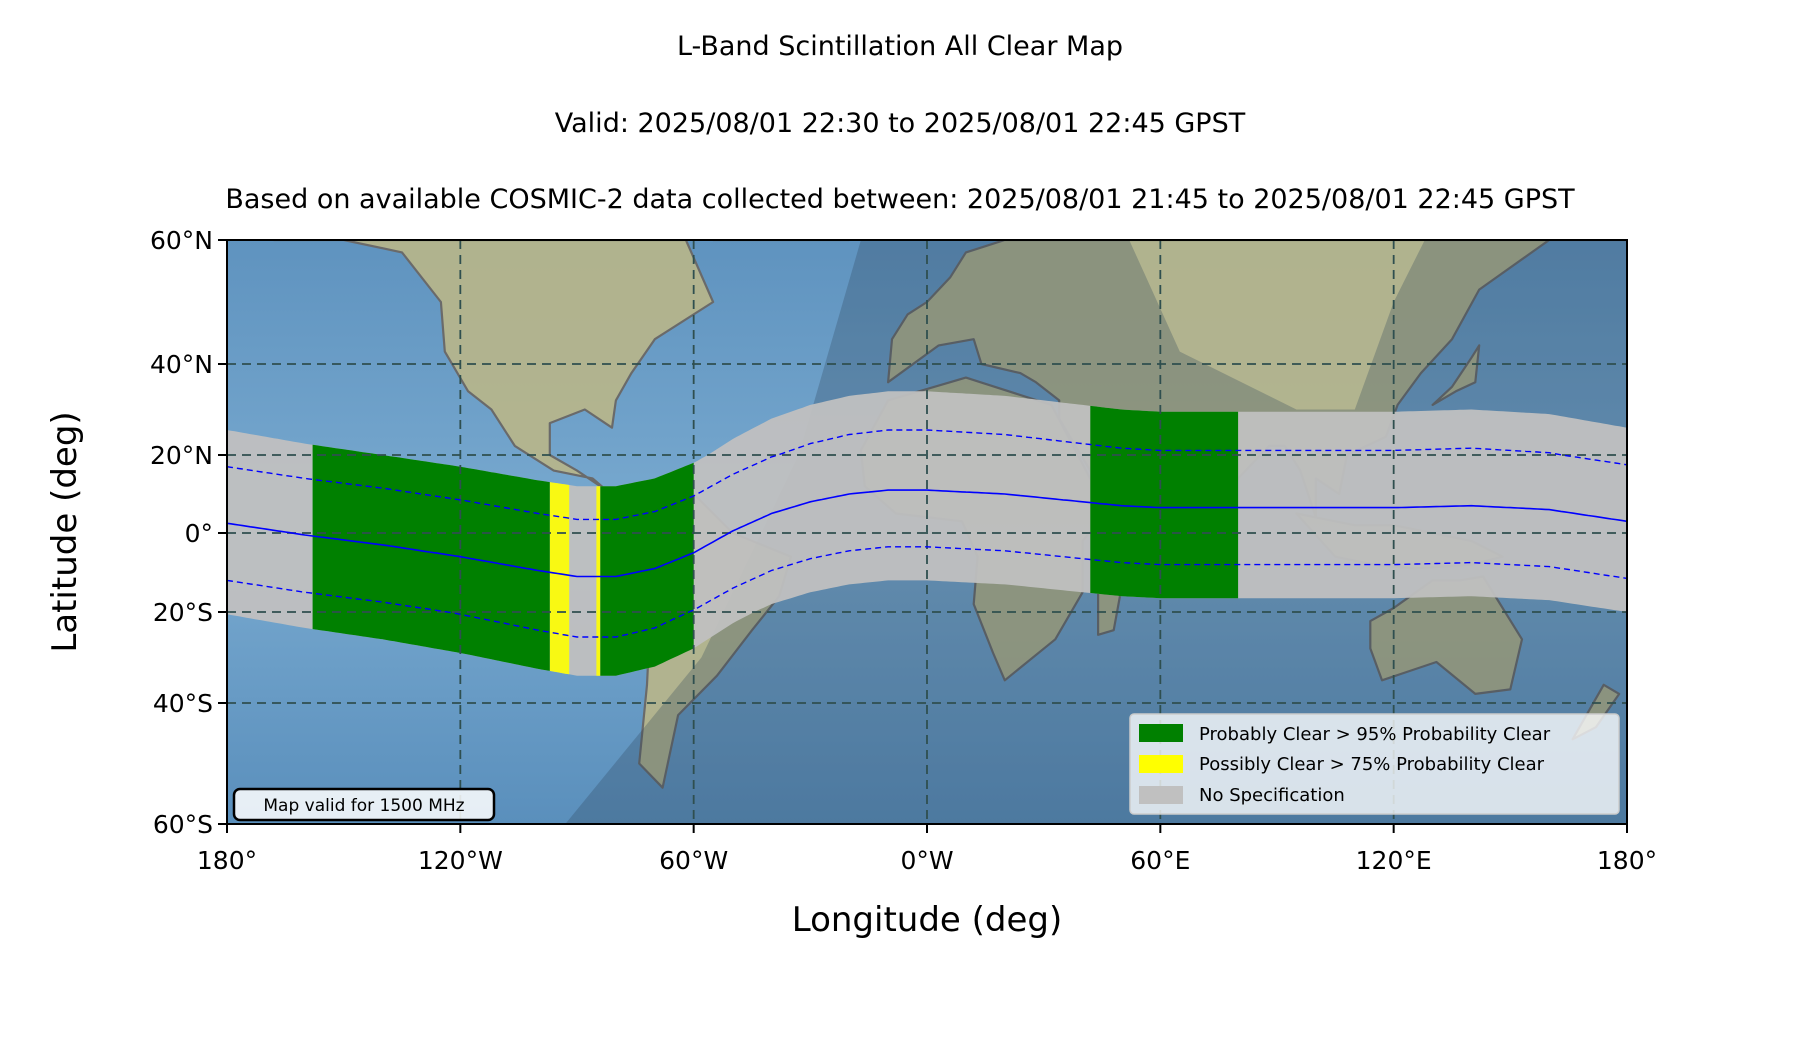  I want to click on x-tick-label-1: 120°W, so click(460, 860).